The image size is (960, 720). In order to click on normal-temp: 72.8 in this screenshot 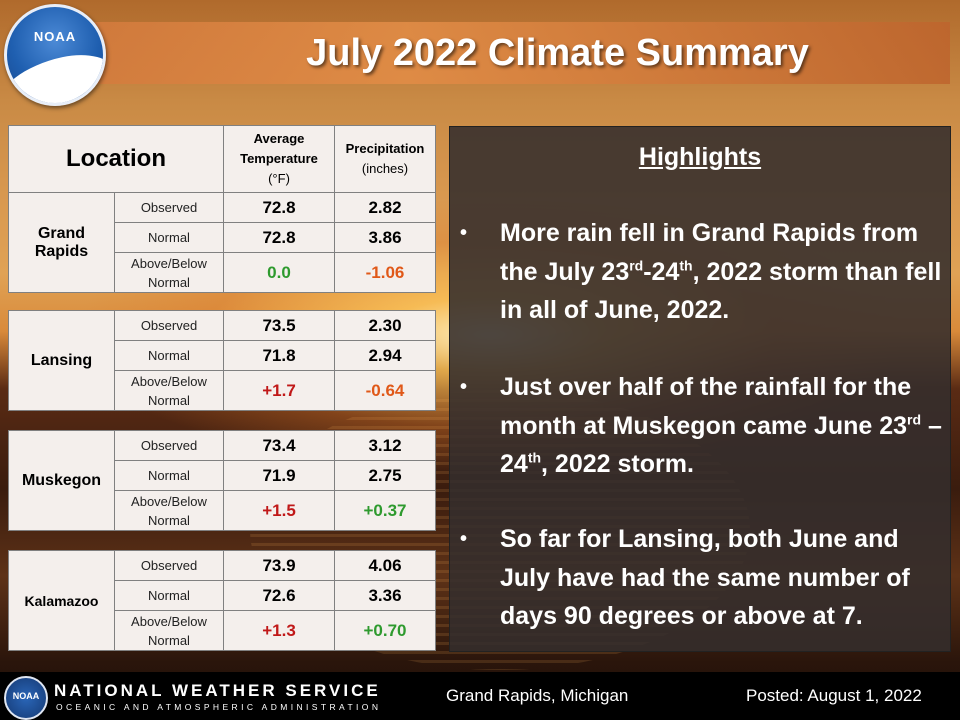, I will do `click(279, 237)`.